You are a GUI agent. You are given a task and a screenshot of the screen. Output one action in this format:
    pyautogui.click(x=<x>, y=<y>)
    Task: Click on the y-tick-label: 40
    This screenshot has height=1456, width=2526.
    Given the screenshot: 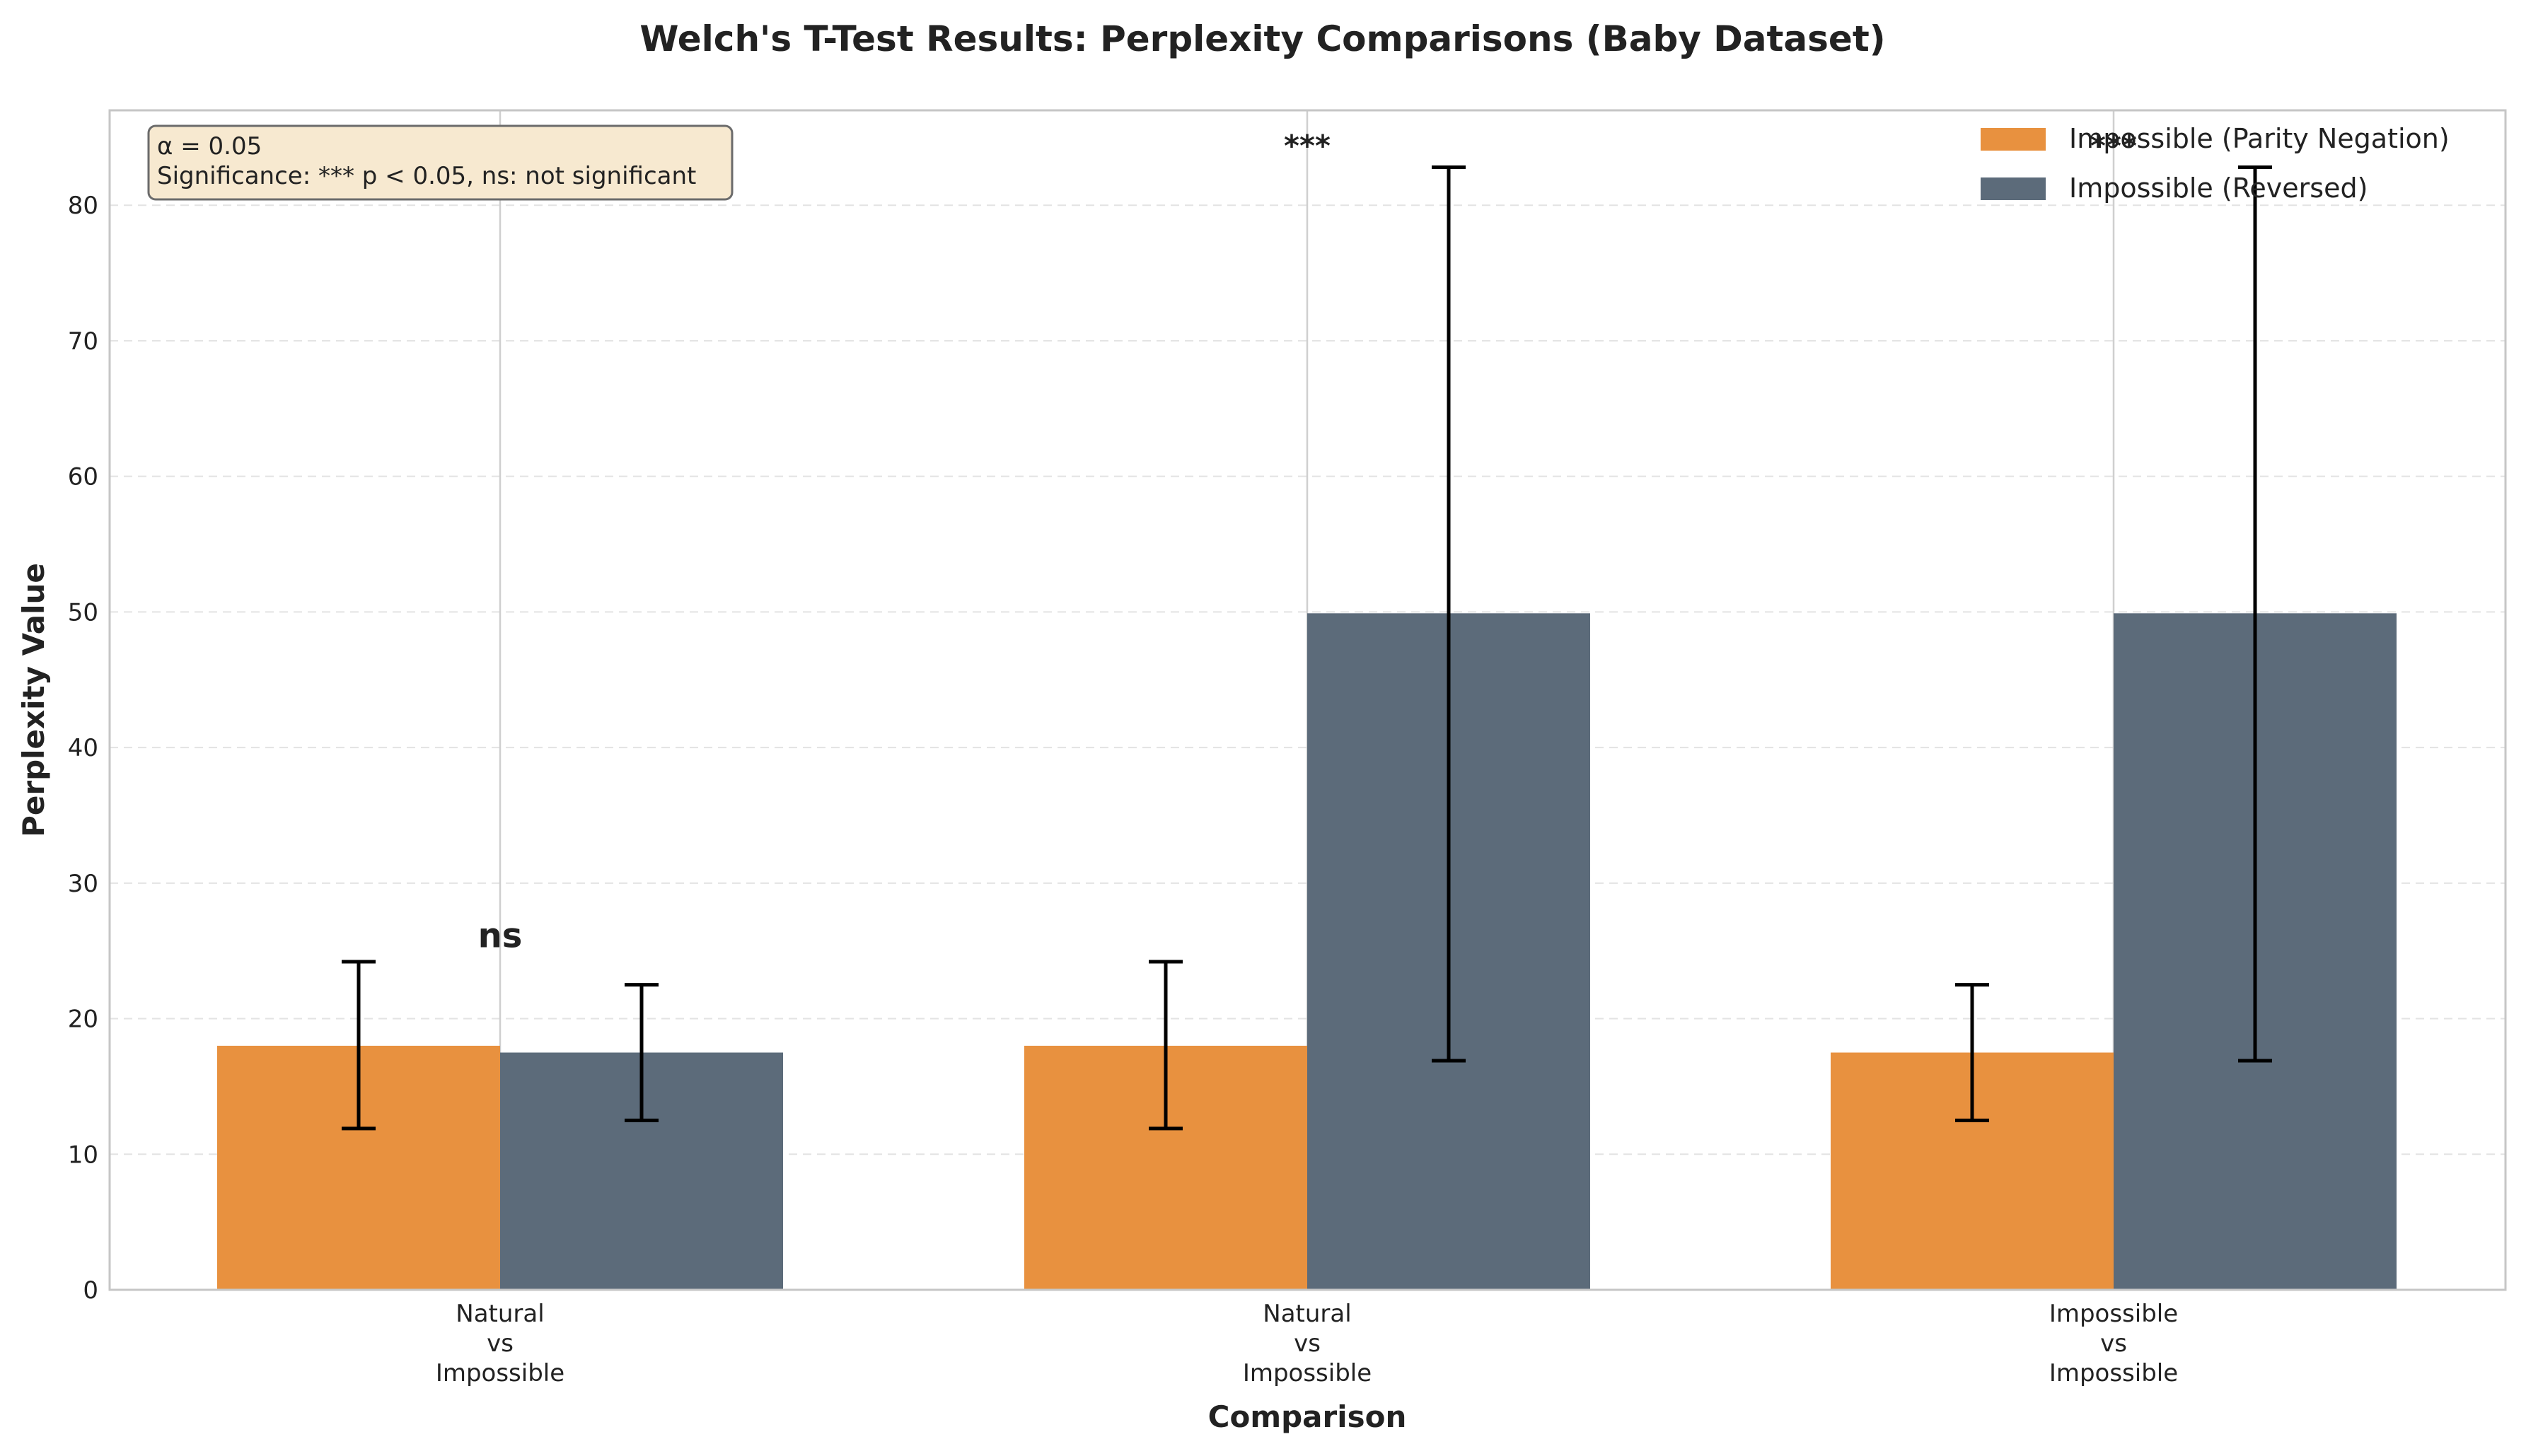 What is the action you would take?
    pyautogui.click(x=83, y=748)
    